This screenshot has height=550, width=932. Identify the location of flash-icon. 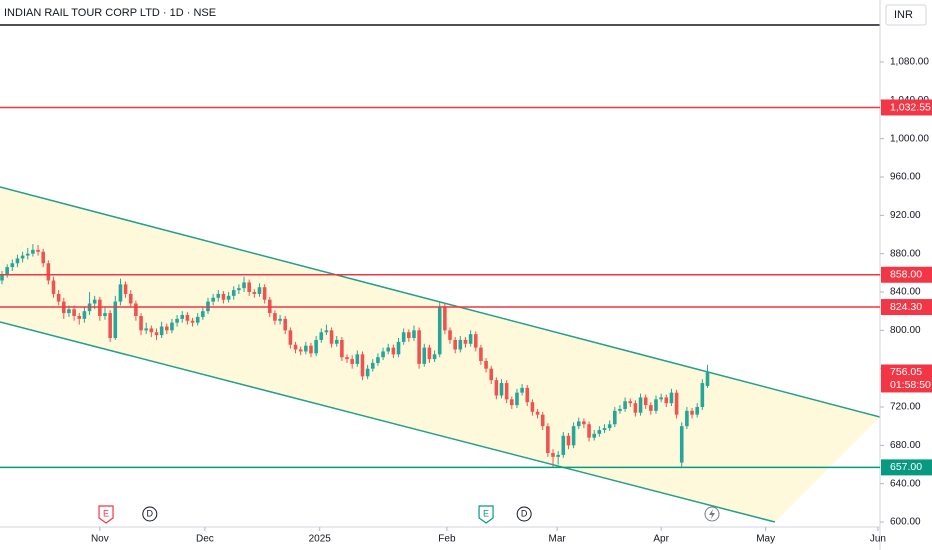
(712, 514).